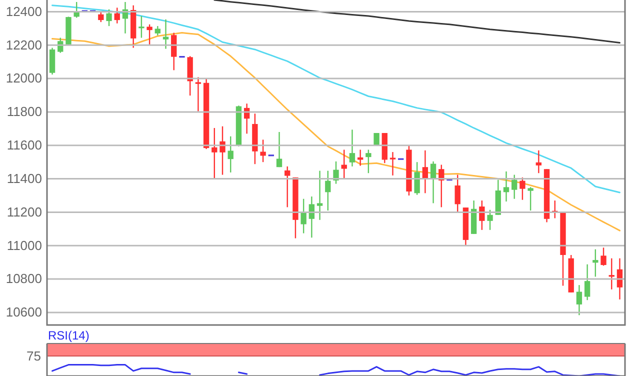 The image size is (627, 376). What do you see at coordinates (24, 245) in the screenshot?
I see `y-tick-label: 11000` at bounding box center [24, 245].